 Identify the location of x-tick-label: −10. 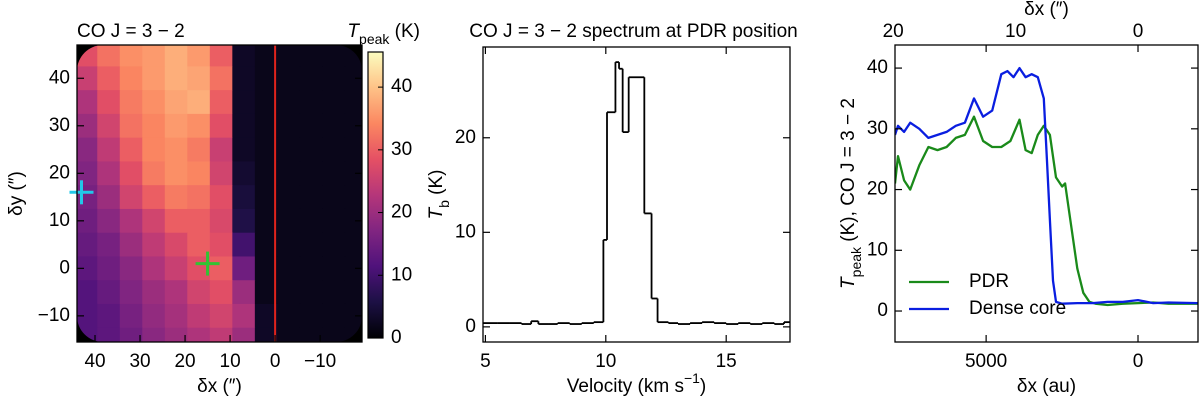
(320, 361).